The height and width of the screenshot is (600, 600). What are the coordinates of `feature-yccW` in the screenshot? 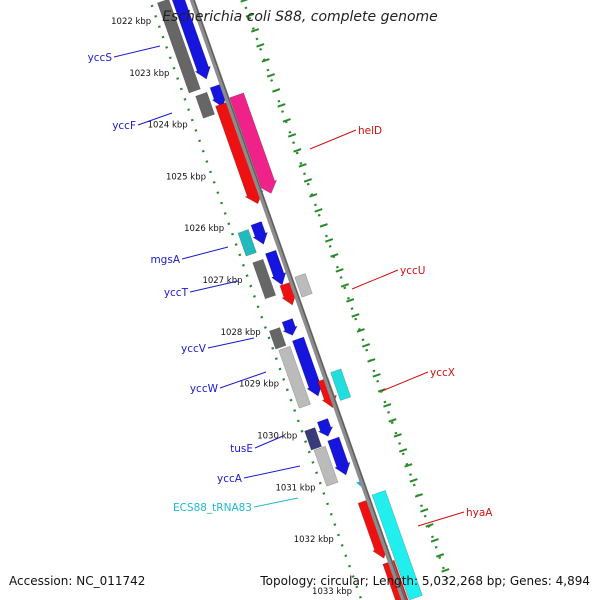 It's located at (307, 366).